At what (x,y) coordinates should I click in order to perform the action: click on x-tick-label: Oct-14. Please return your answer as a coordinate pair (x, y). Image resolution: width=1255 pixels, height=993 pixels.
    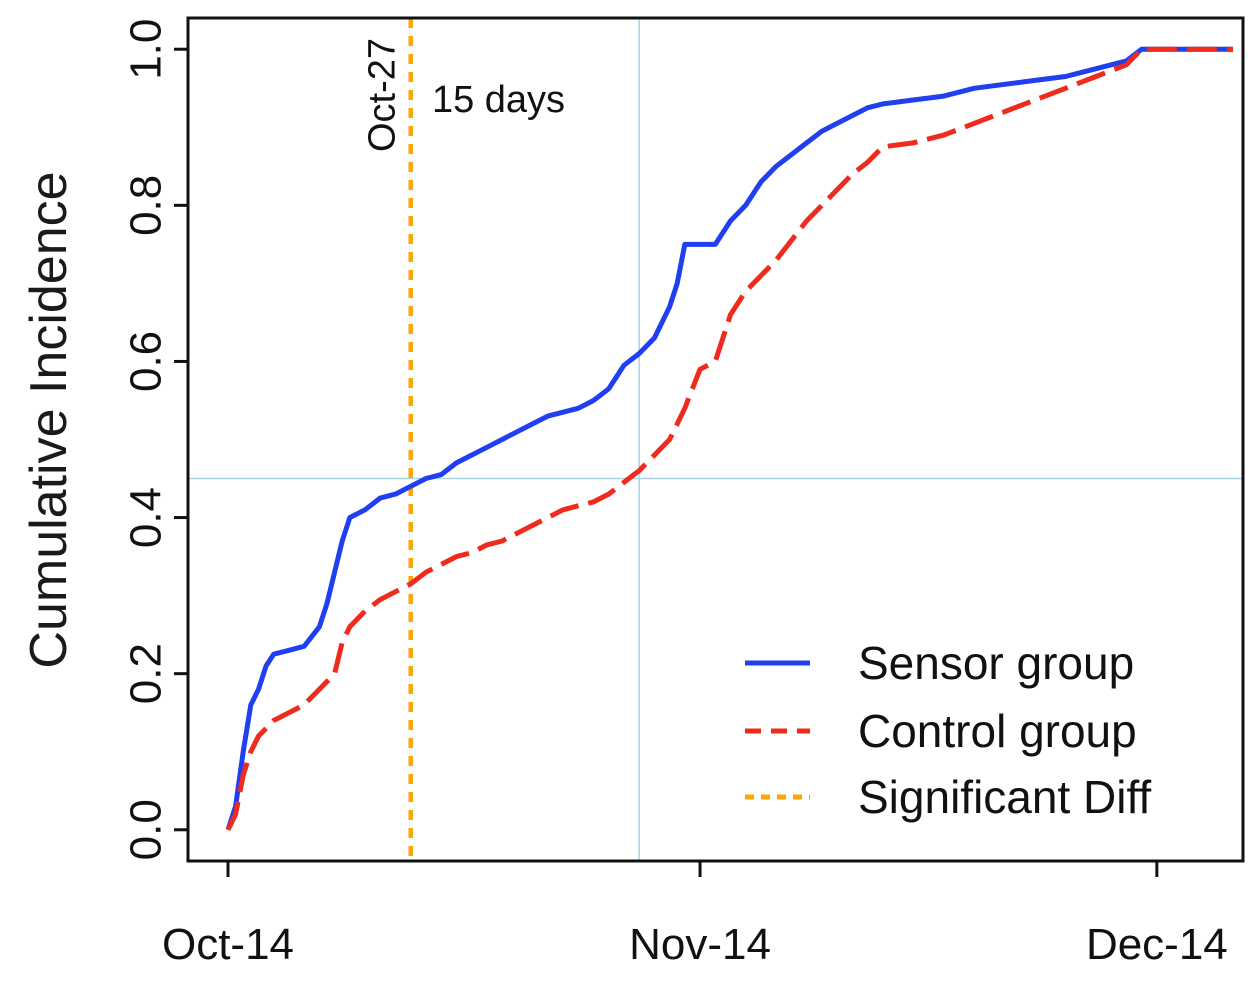
    Looking at the image, I should click on (228, 944).